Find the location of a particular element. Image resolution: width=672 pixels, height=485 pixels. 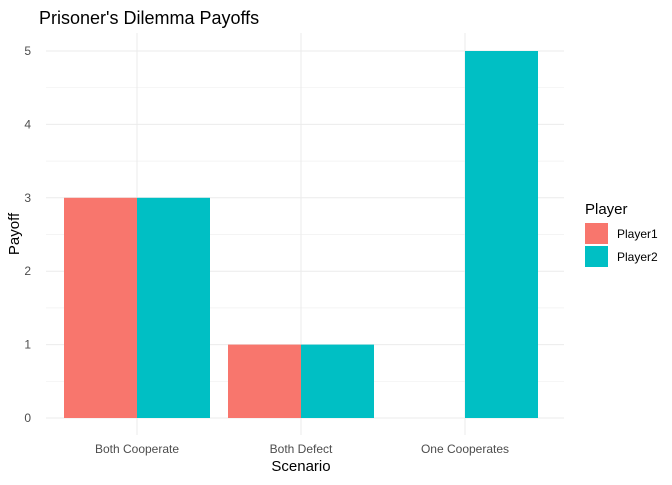

legend: Player Player1 Player2 is located at coordinates (621, 234).